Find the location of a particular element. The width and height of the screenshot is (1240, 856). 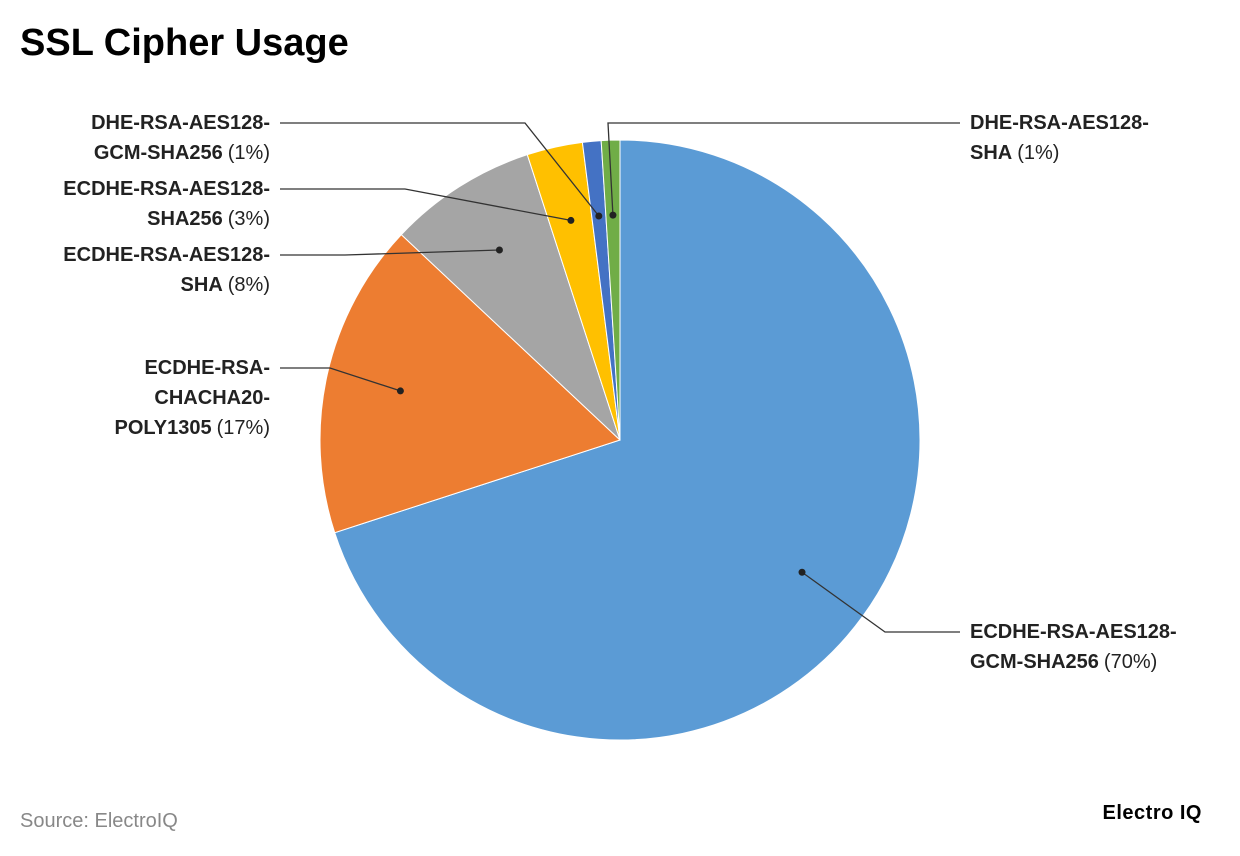

slice-label: DHE-RSA-AES128-GCM-SHA256 (1%) is located at coordinates (162, 138).